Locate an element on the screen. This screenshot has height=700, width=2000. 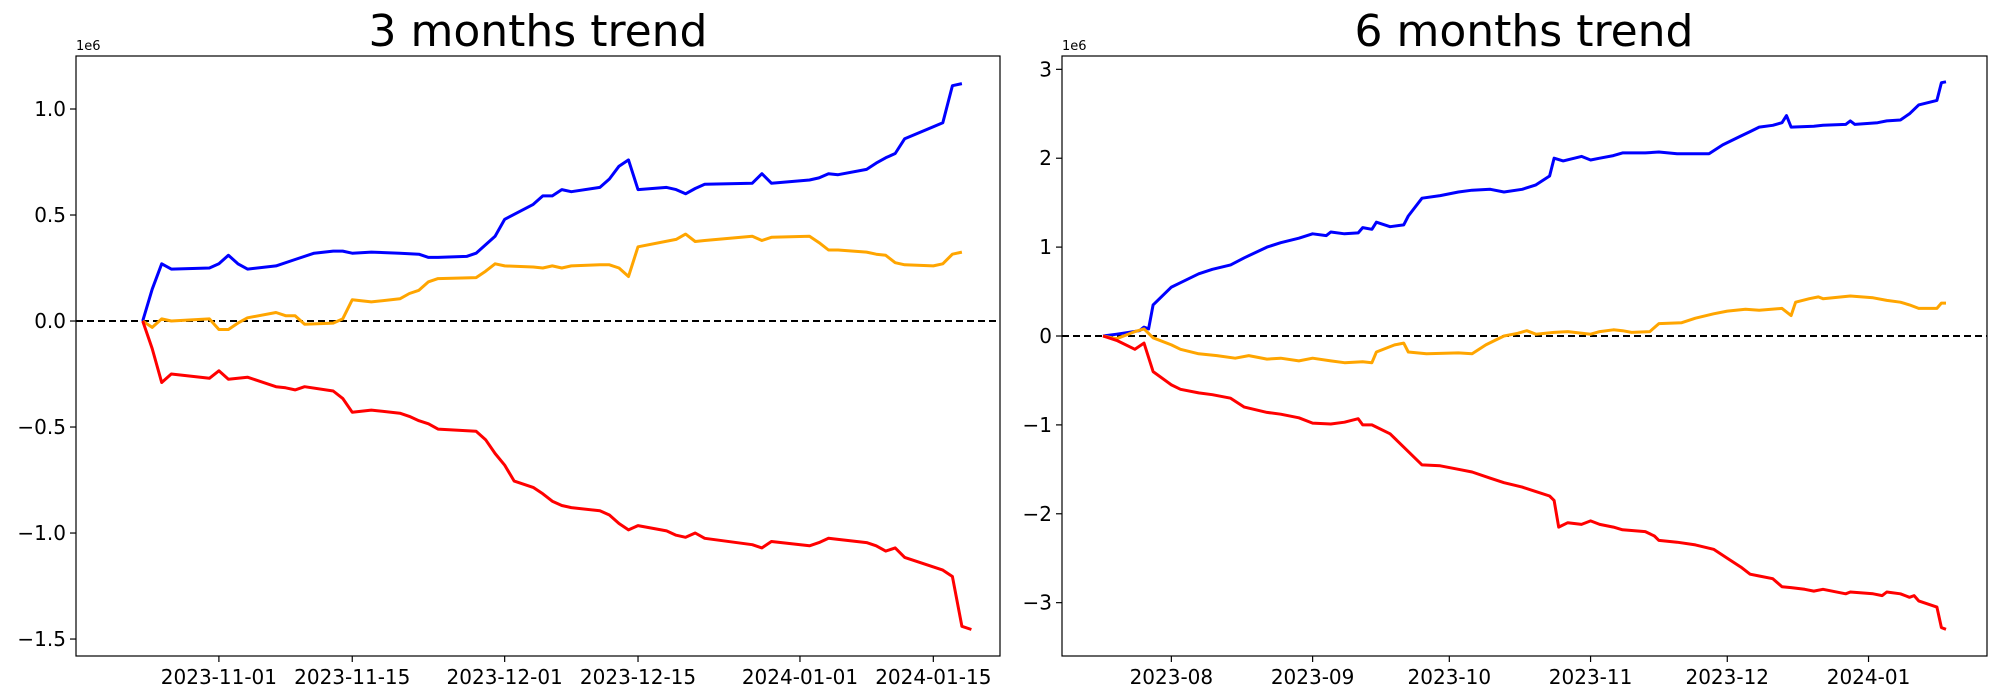
y-tick-label: −1.5 is located at coordinates (41, 639).